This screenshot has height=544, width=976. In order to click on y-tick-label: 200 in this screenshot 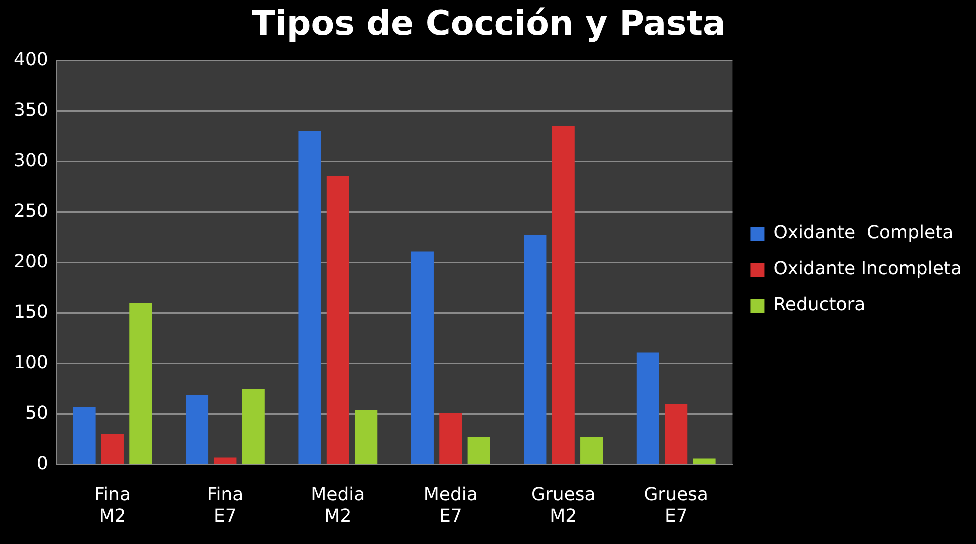, I will do `click(31, 261)`.